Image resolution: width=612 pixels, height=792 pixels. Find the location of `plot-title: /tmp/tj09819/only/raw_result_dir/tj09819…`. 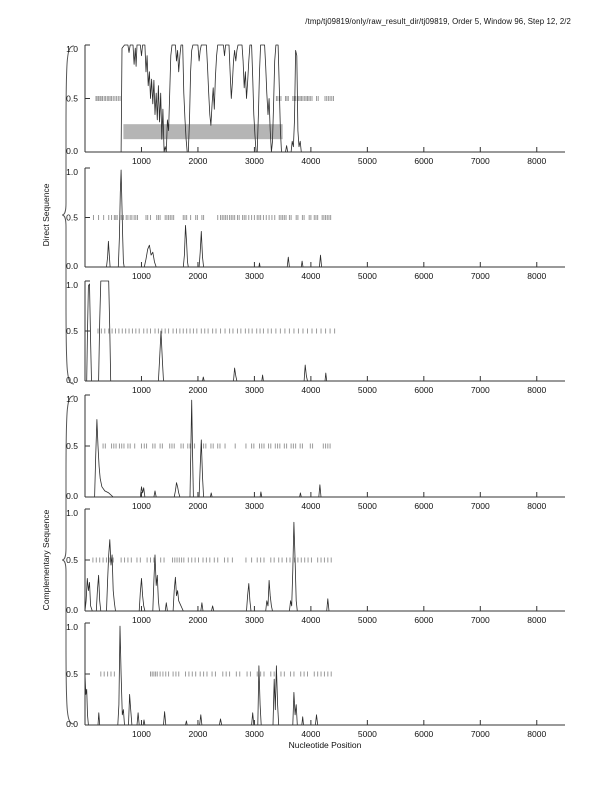

plot-title: /tmp/tj09819/only/raw_result_dir/tj09819… is located at coordinates (438, 21).